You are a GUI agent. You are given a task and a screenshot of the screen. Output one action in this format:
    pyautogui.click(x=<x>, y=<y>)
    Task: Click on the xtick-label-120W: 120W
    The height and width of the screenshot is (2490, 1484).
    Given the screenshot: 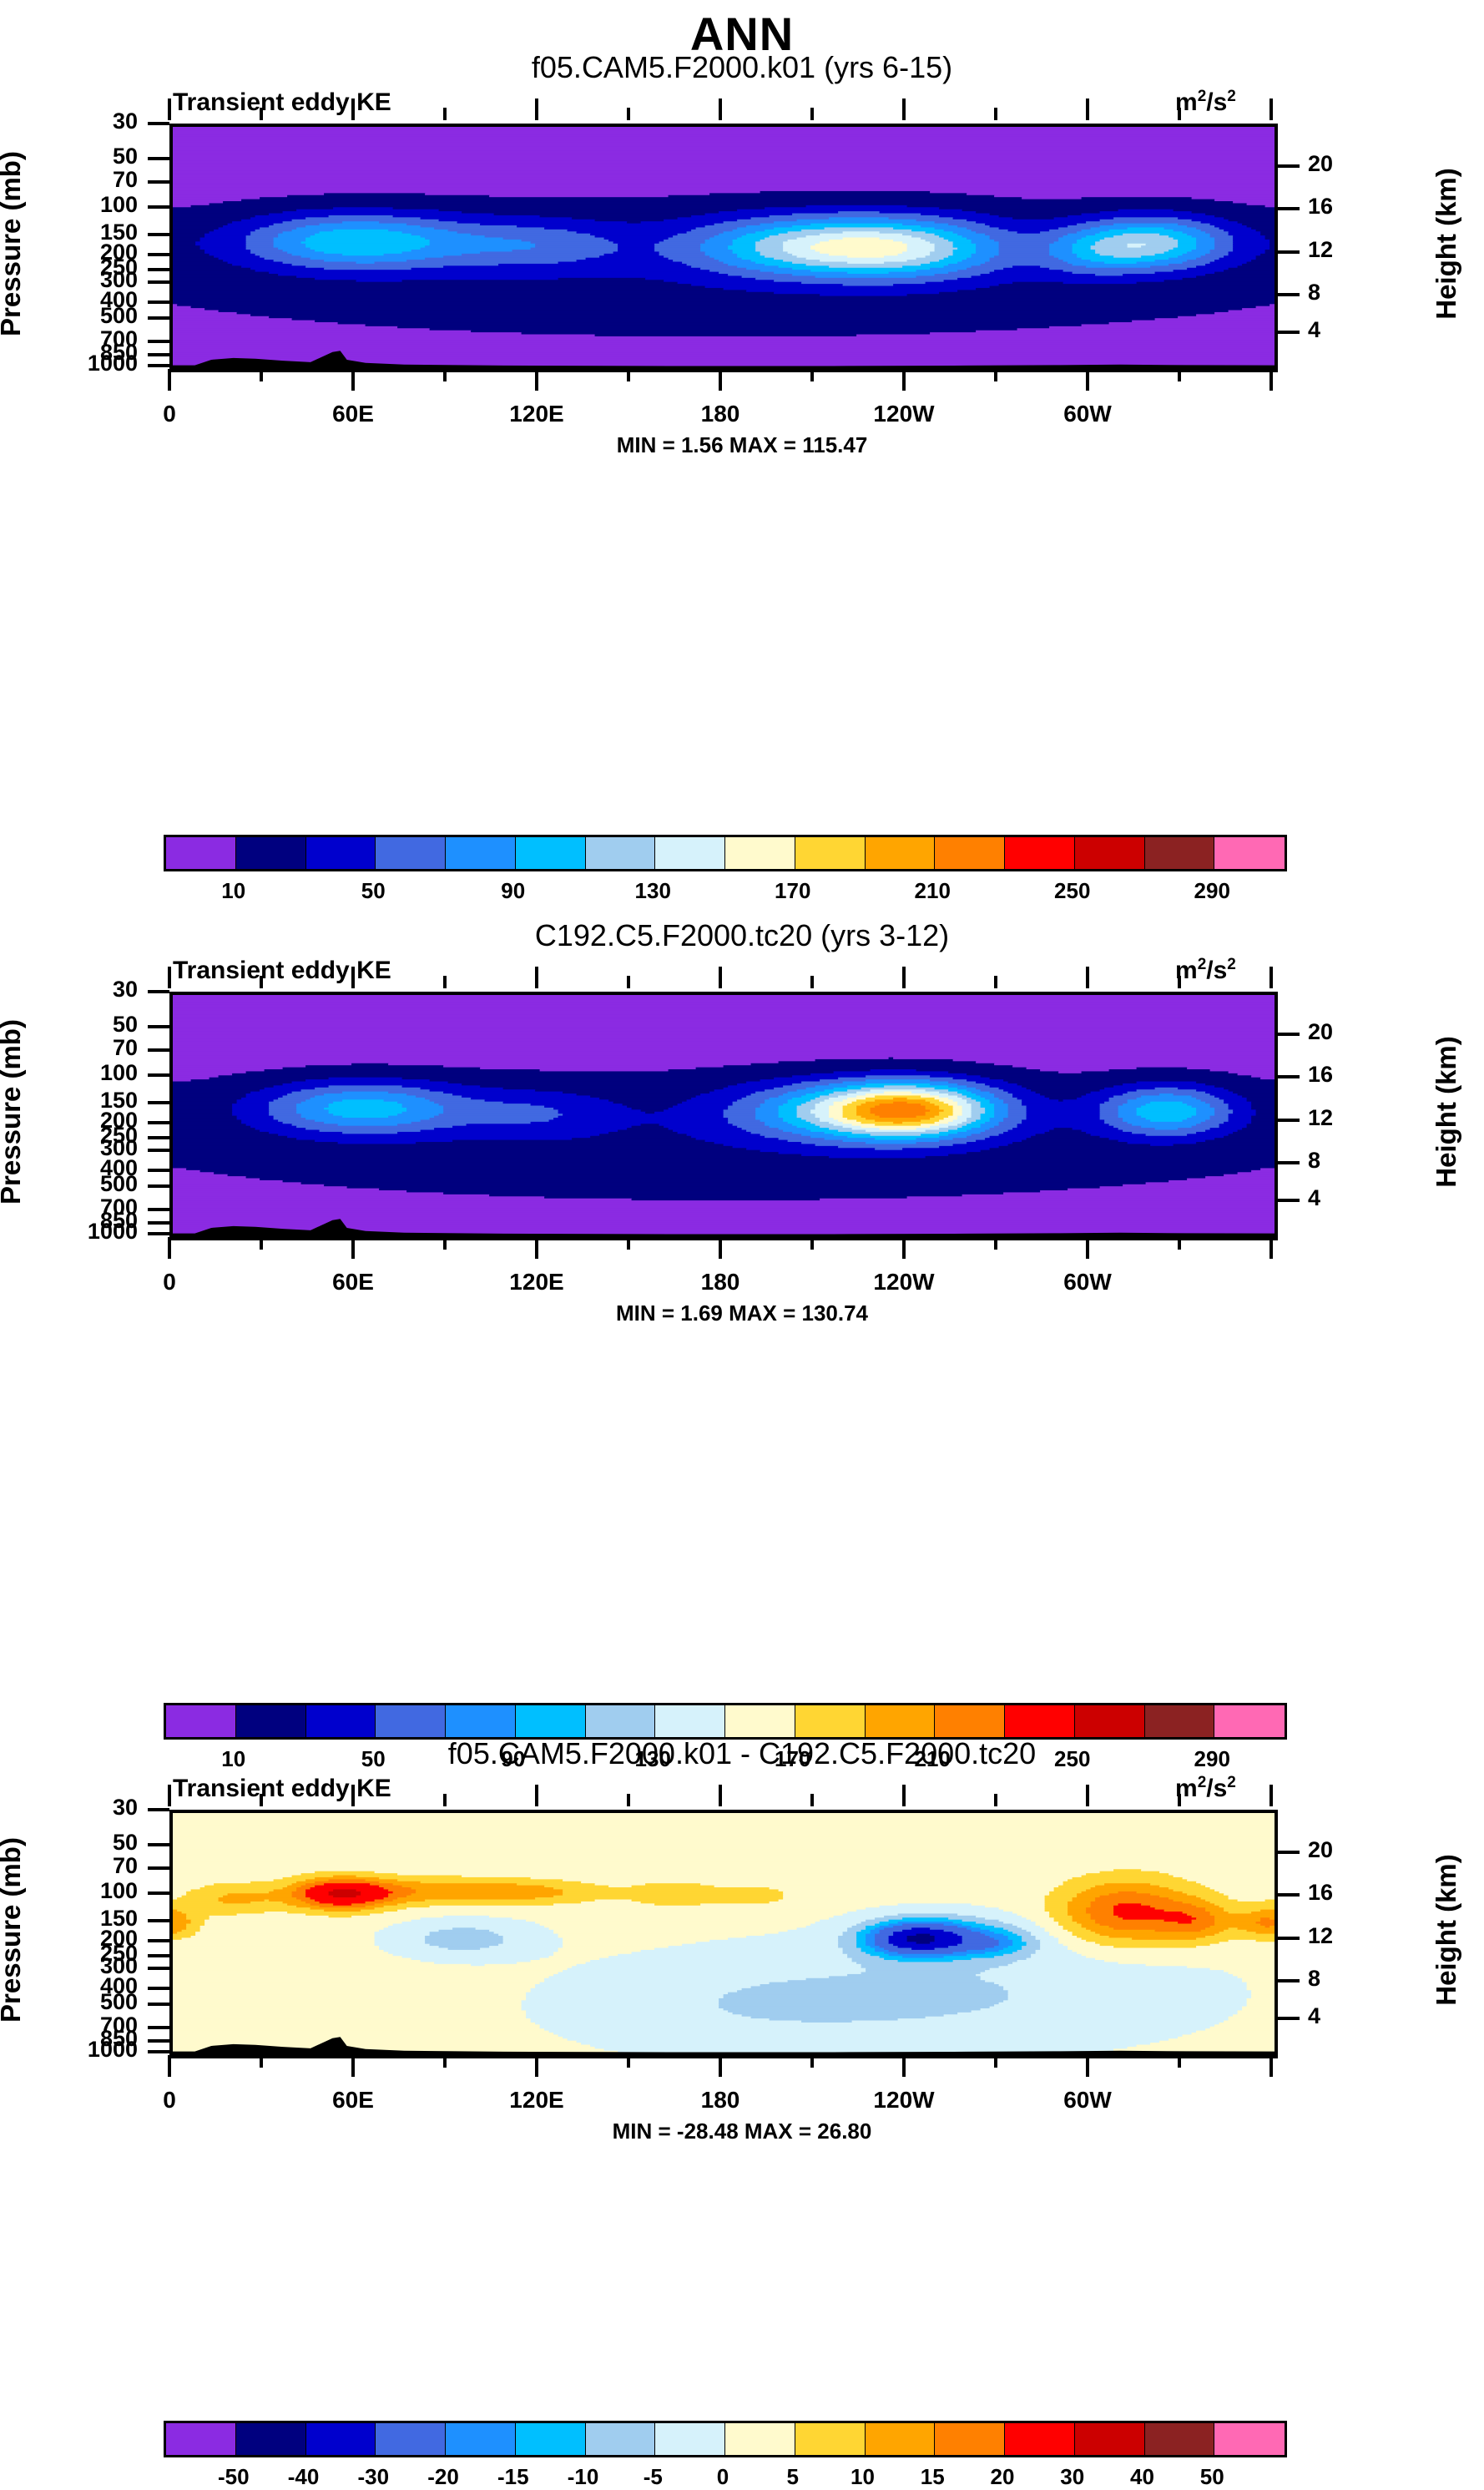 What is the action you would take?
    pyautogui.click(x=904, y=1282)
    